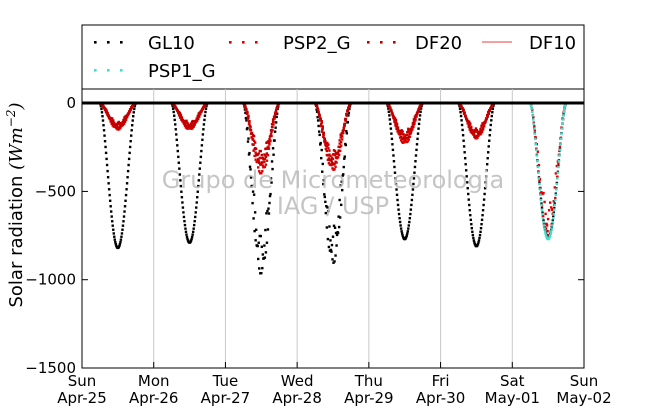  I want to click on y-tick-label: −500, so click(55, 191).